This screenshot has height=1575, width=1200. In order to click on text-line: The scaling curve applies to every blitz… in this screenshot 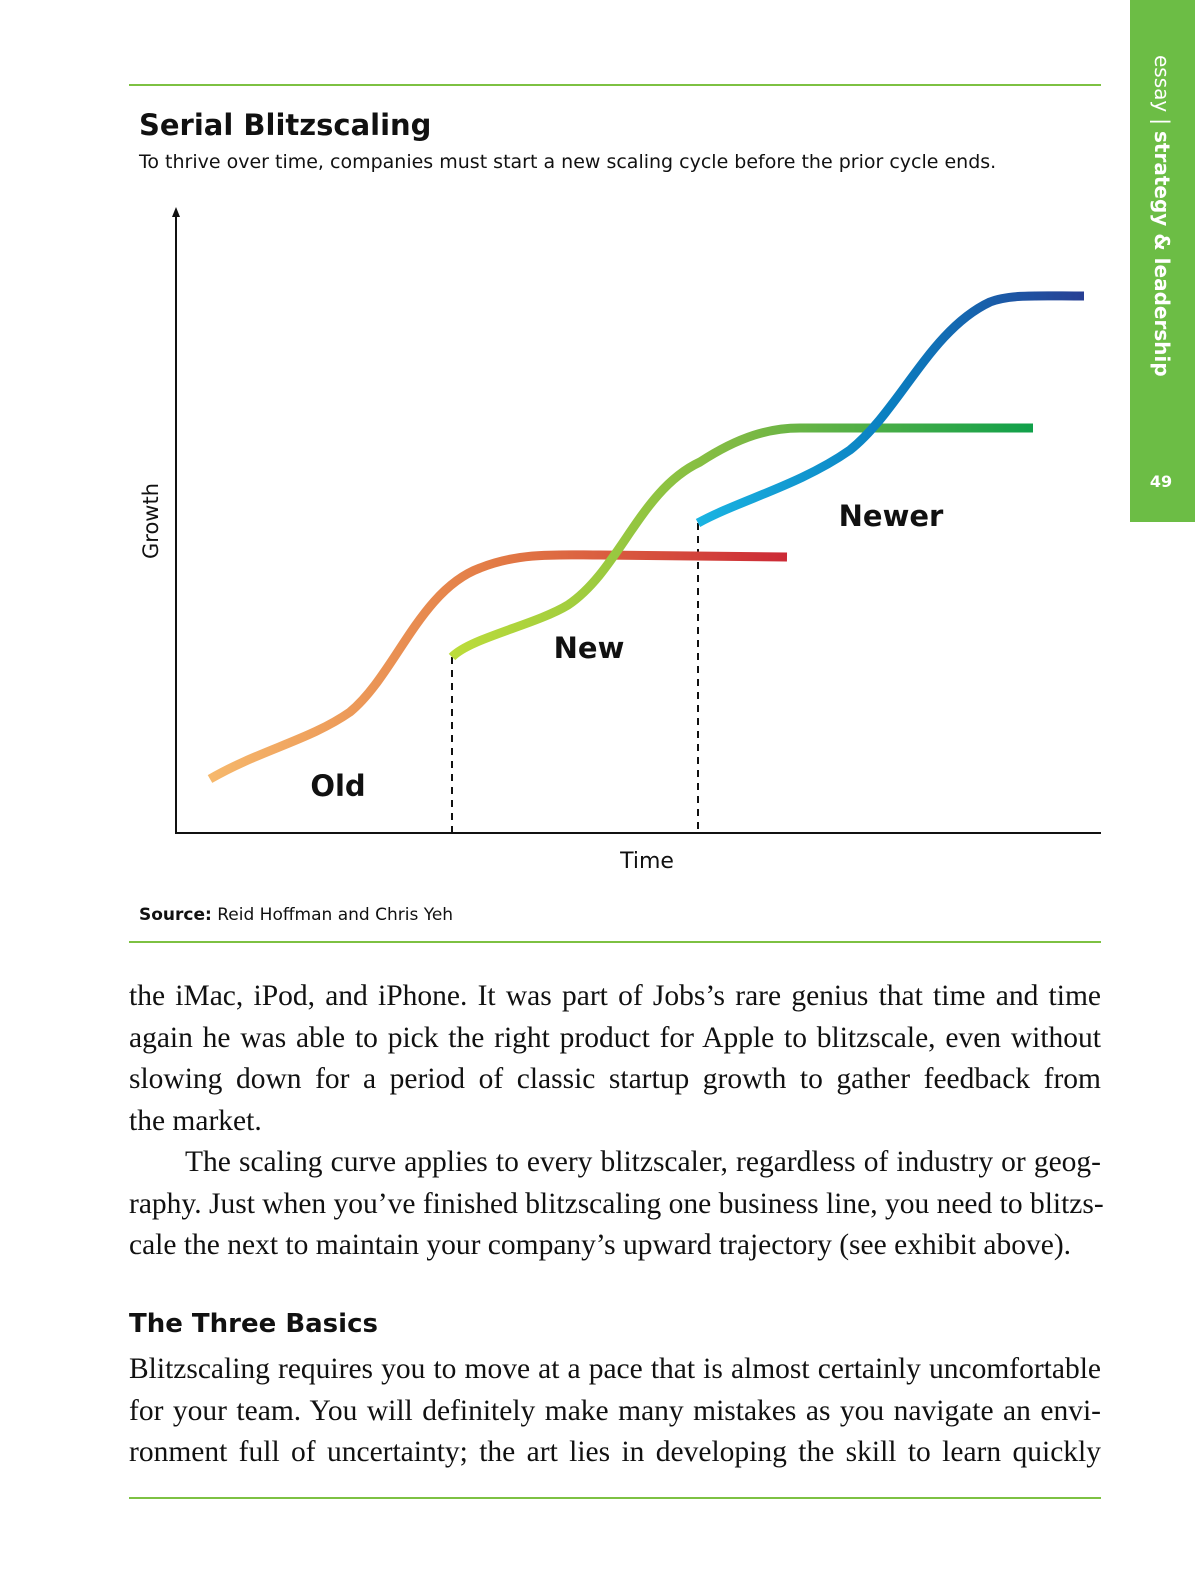, I will do `click(643, 1162)`.